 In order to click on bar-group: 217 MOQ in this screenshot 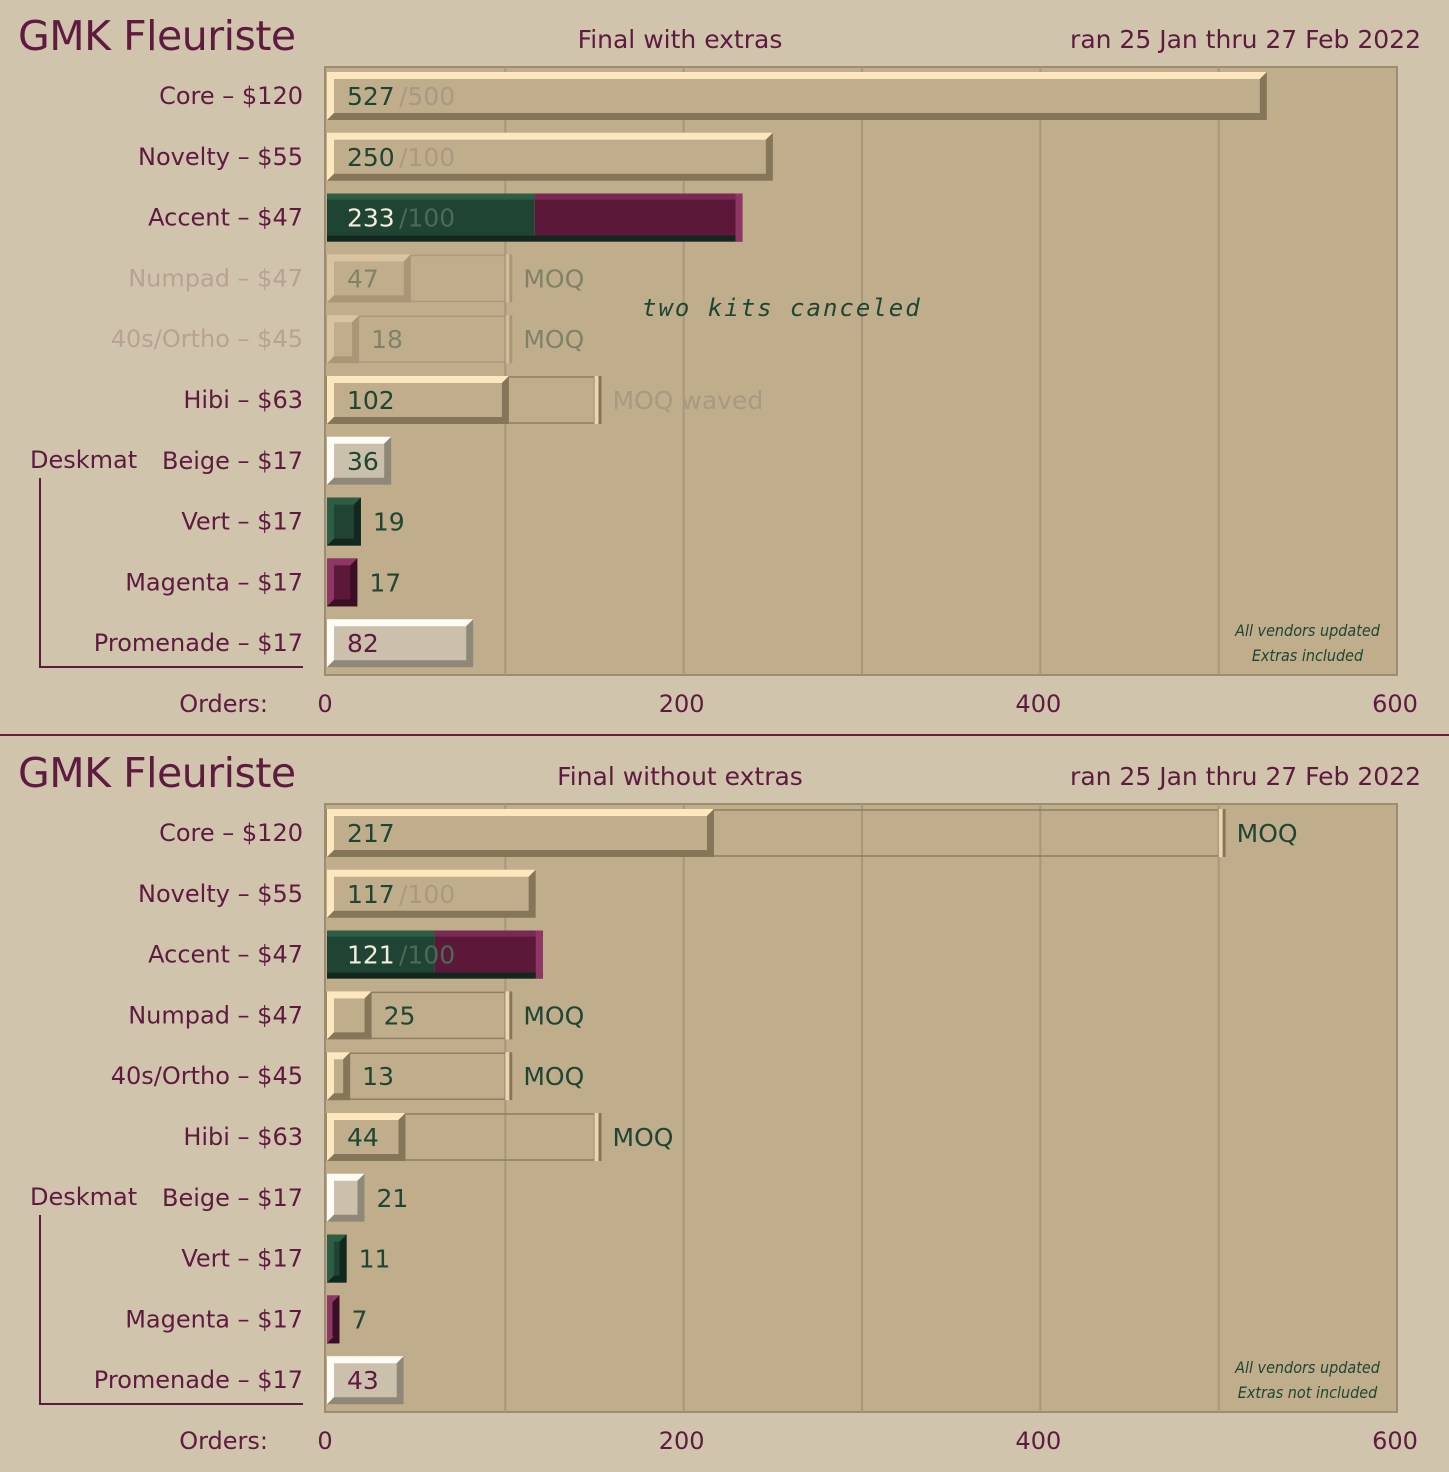, I will do `click(812, 833)`.